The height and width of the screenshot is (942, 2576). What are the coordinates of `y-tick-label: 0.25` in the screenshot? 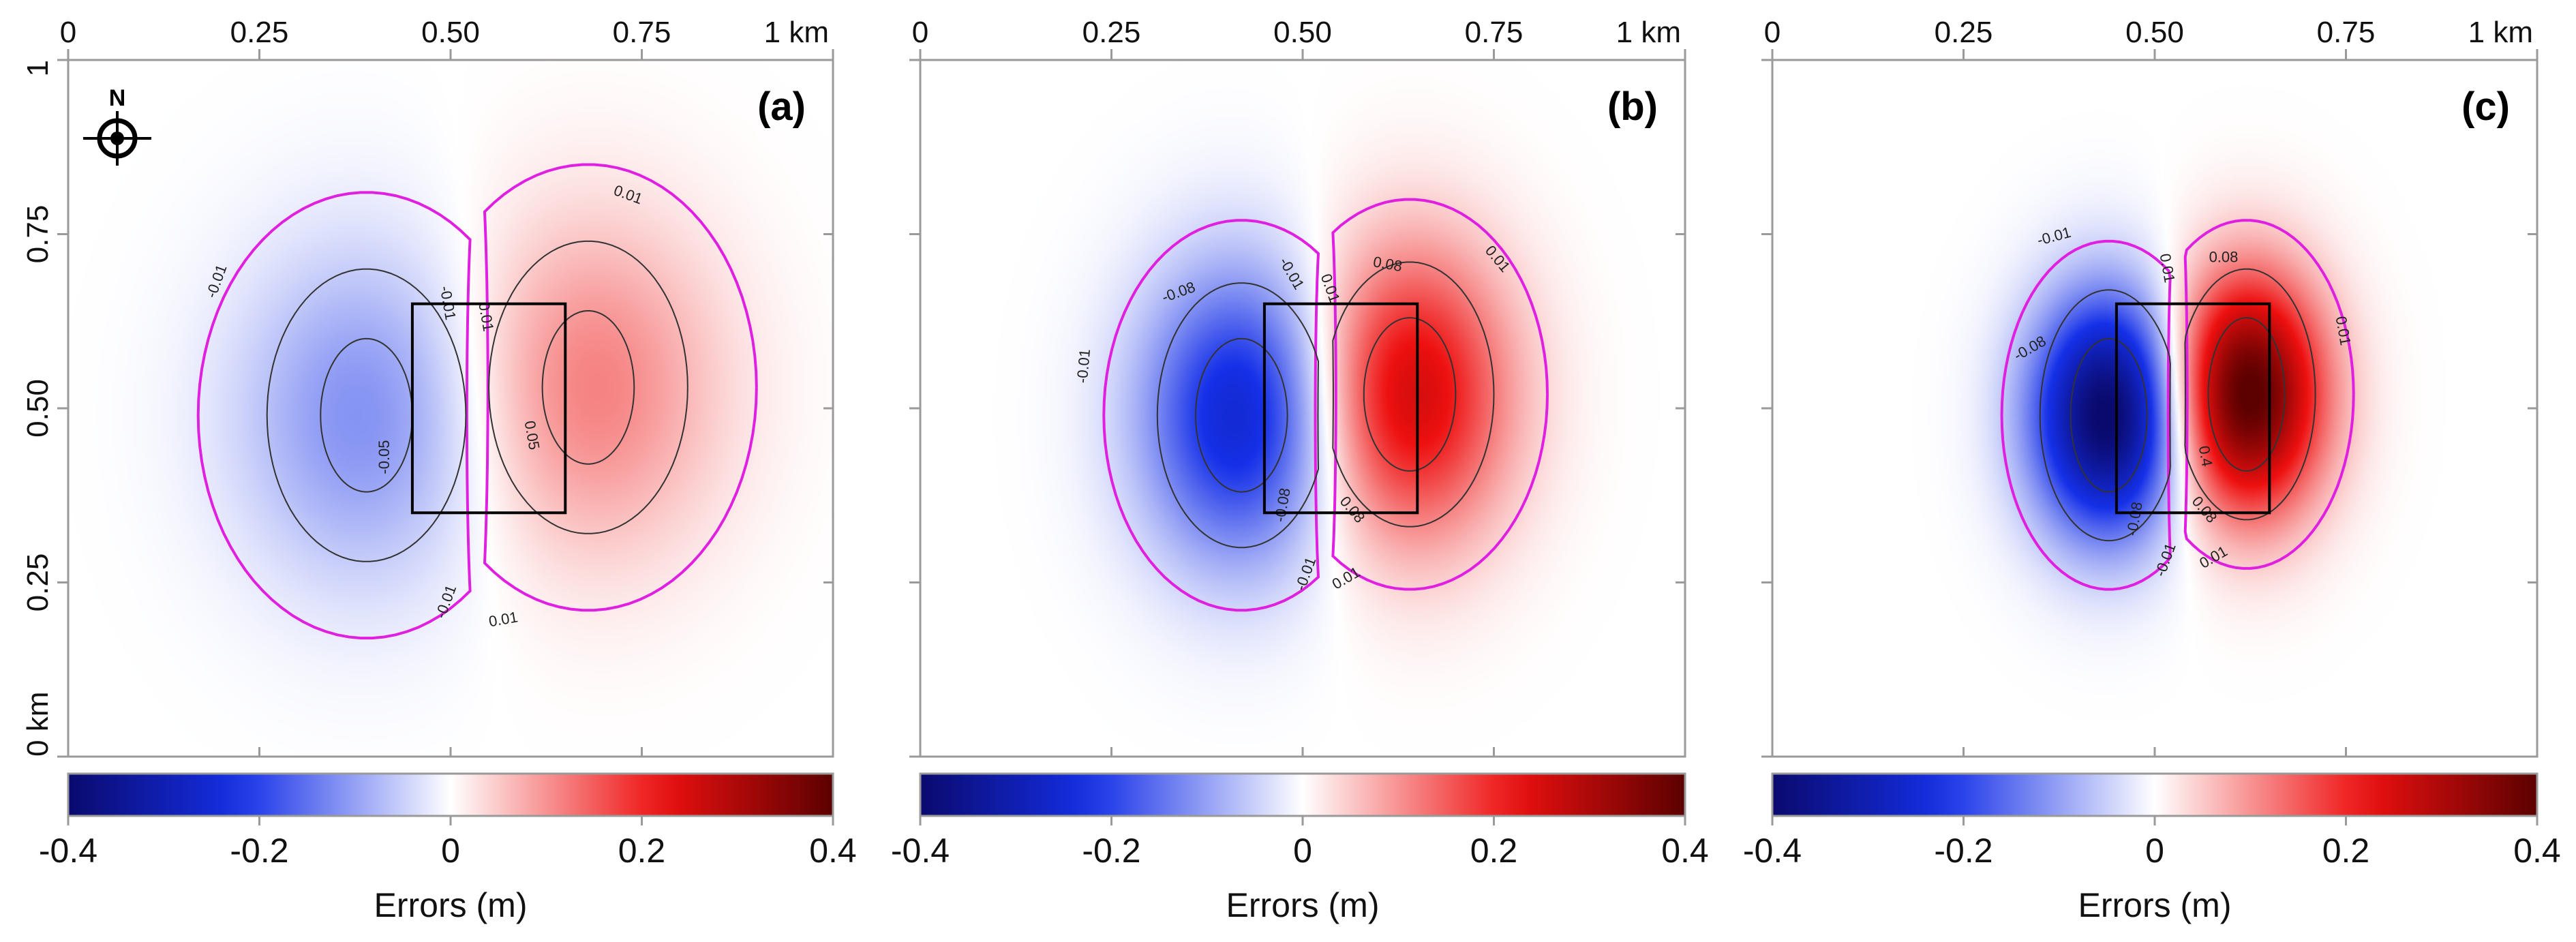 It's located at (38, 582).